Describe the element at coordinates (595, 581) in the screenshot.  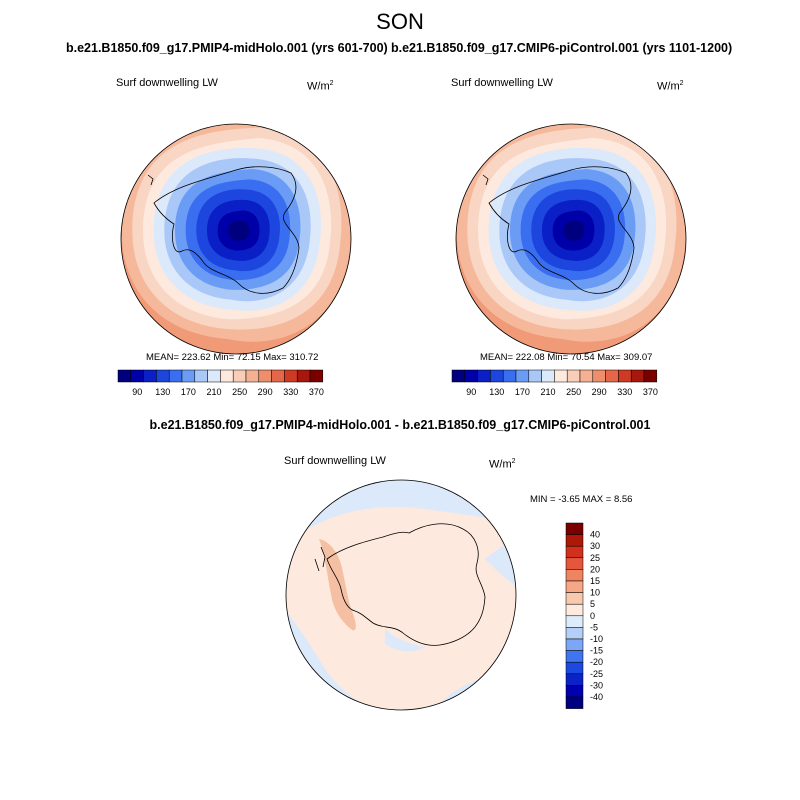
I see `colorbar-tick-label: 15` at that location.